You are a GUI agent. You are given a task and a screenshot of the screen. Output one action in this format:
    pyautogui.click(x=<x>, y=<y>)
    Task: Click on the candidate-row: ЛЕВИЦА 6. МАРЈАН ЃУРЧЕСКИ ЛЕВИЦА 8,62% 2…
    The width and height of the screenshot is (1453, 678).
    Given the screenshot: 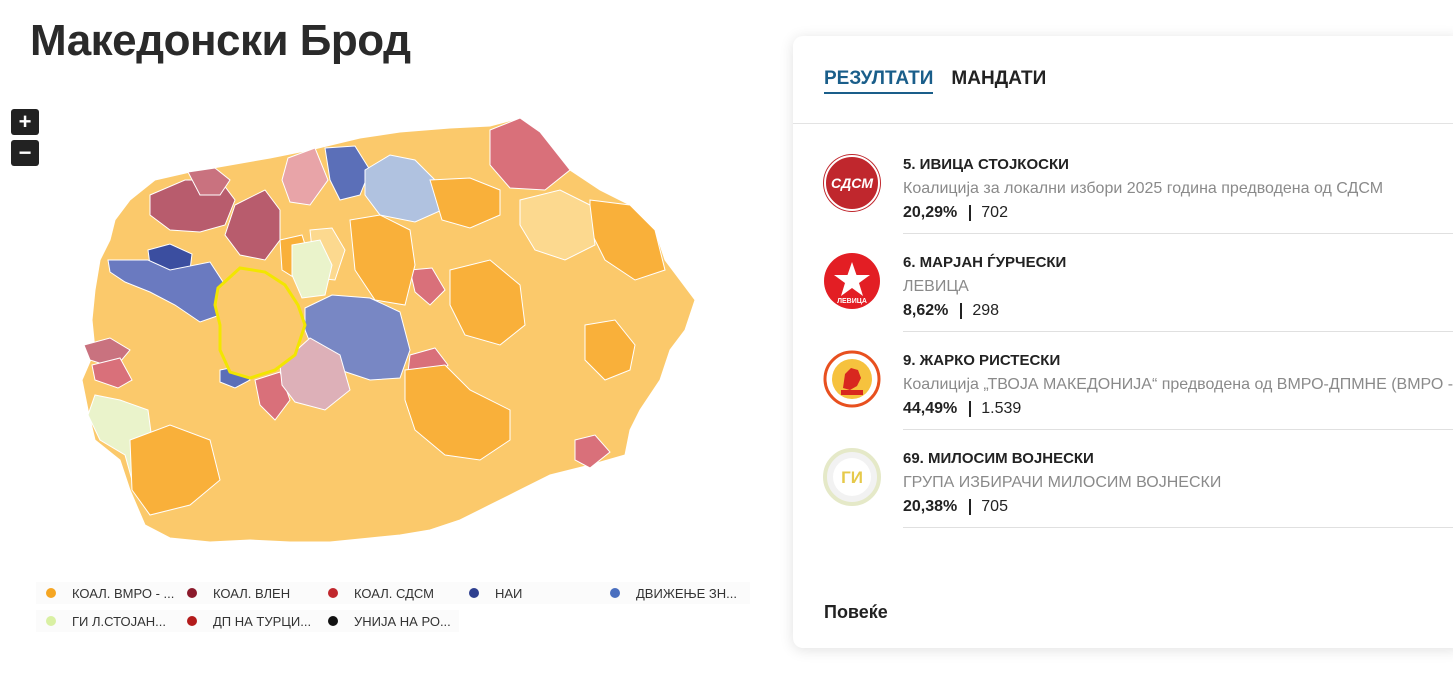 What is the action you would take?
    pyautogui.click(x=1123, y=283)
    